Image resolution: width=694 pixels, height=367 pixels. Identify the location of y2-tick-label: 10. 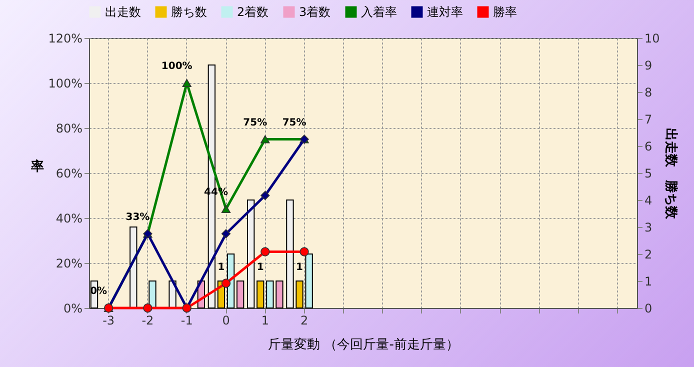
(652, 39).